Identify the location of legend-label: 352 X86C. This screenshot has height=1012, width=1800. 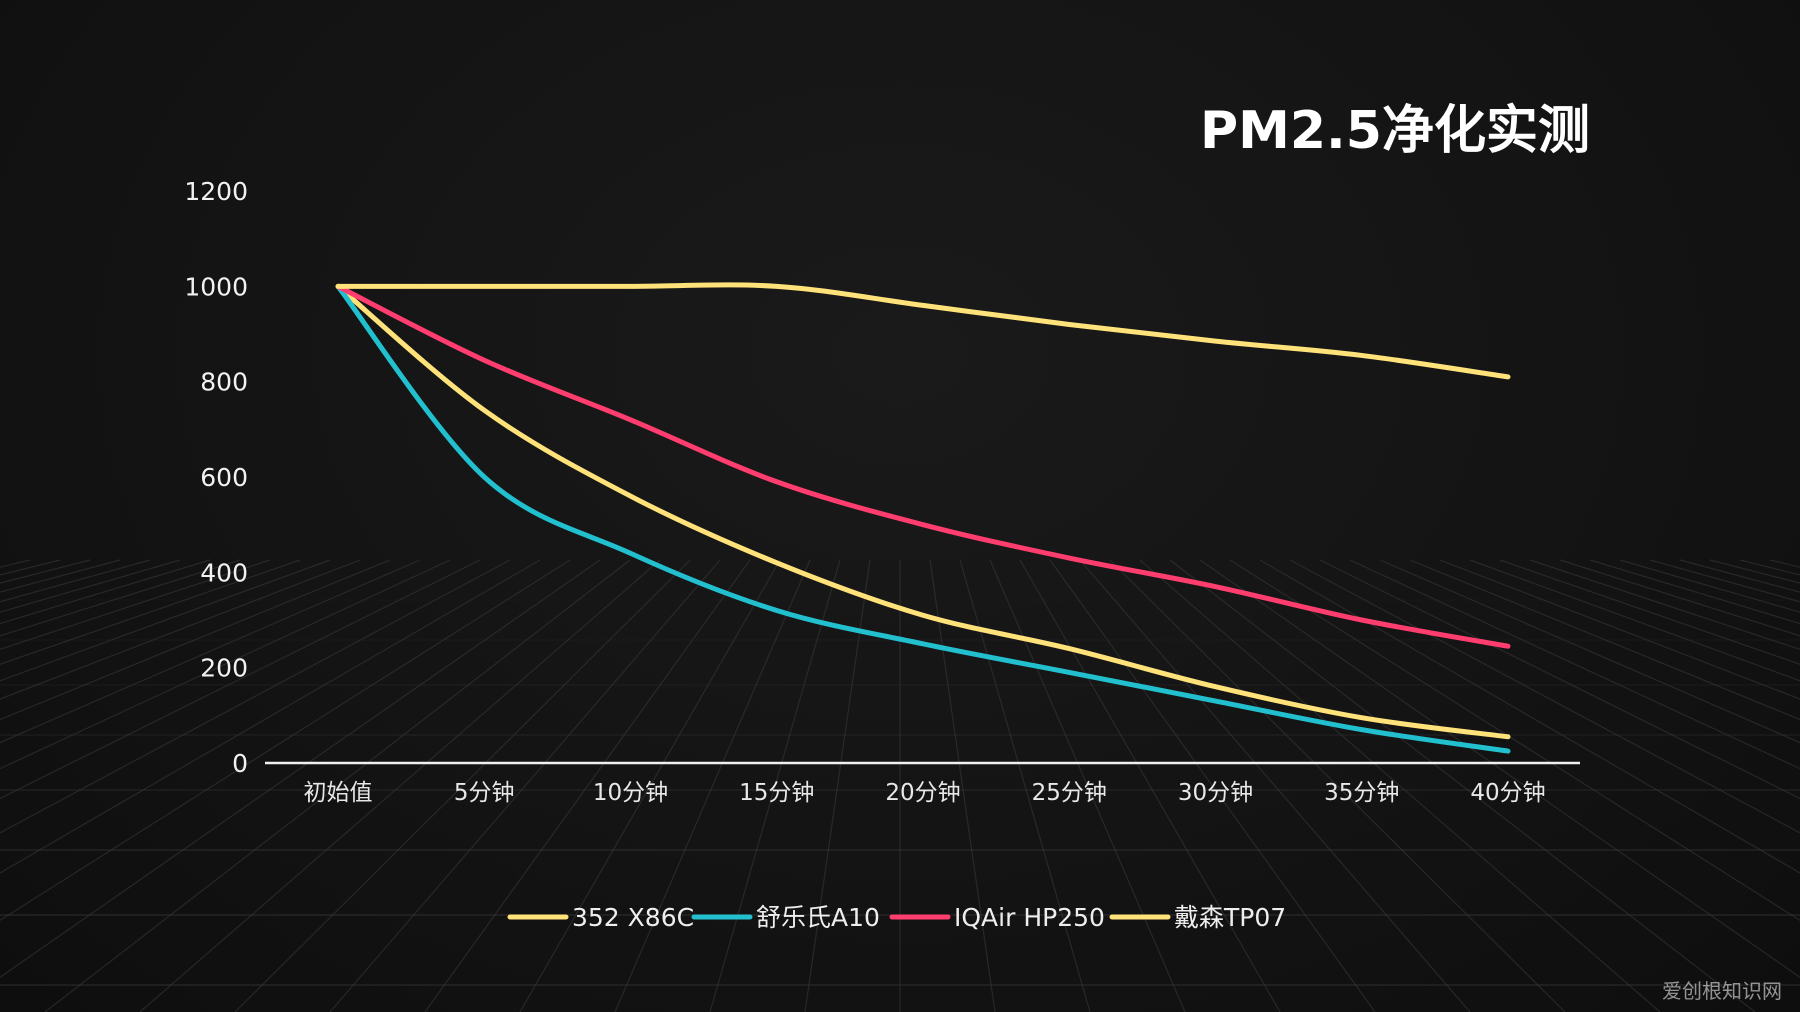
(633, 917).